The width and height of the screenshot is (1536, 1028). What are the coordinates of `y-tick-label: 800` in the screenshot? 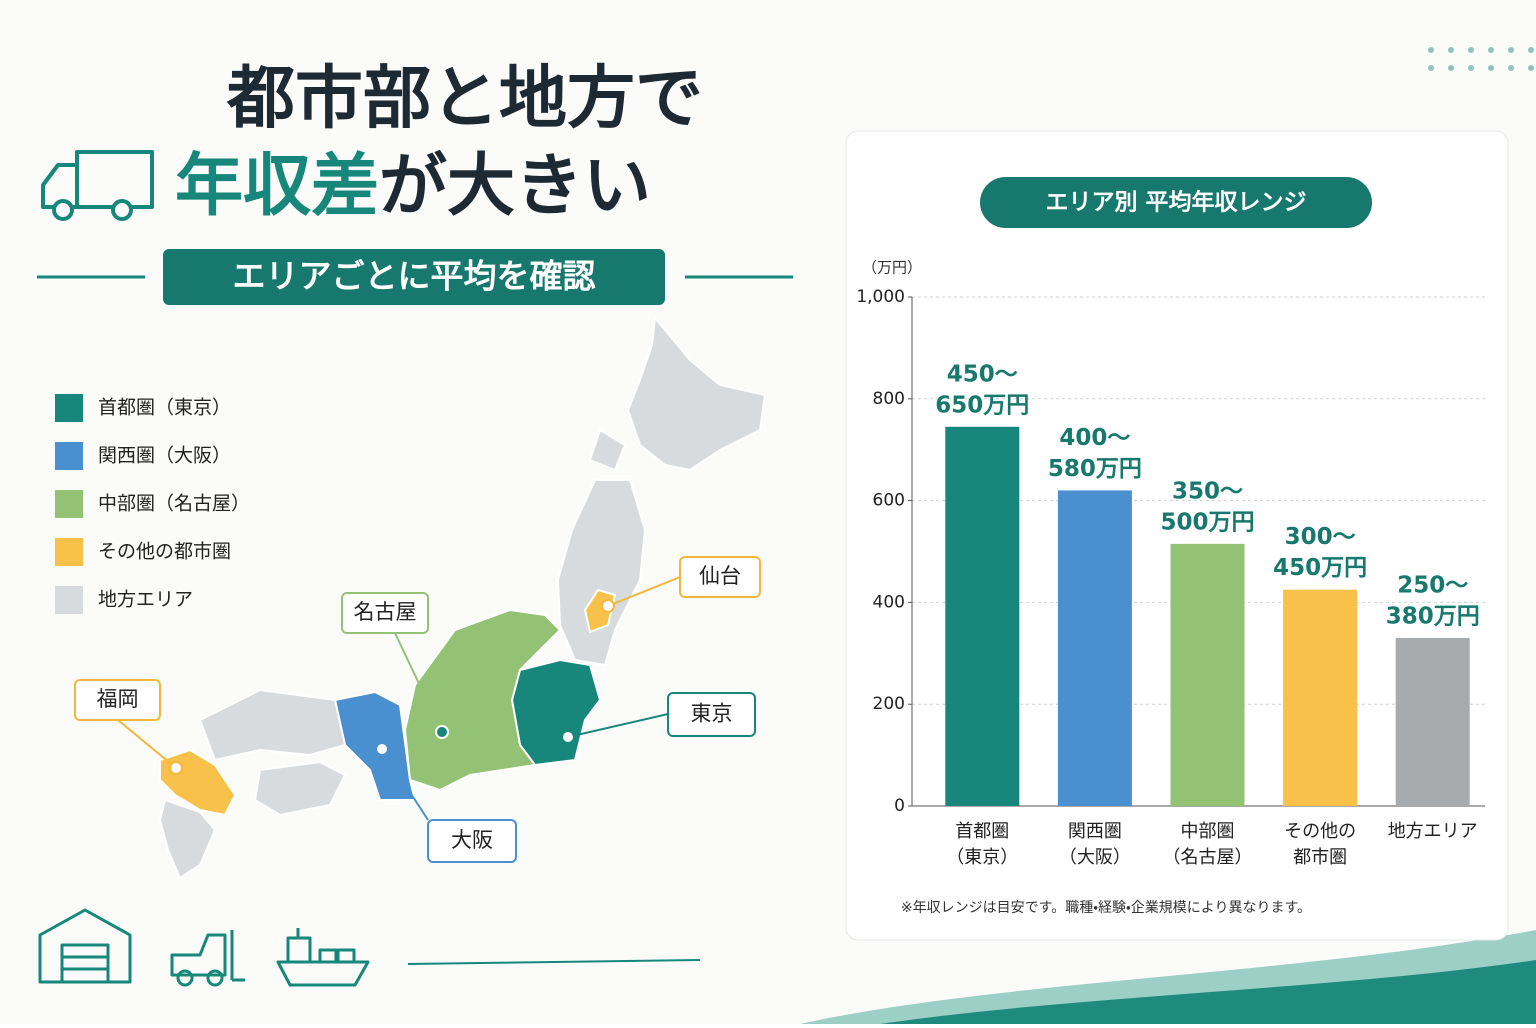 It's located at (889, 399).